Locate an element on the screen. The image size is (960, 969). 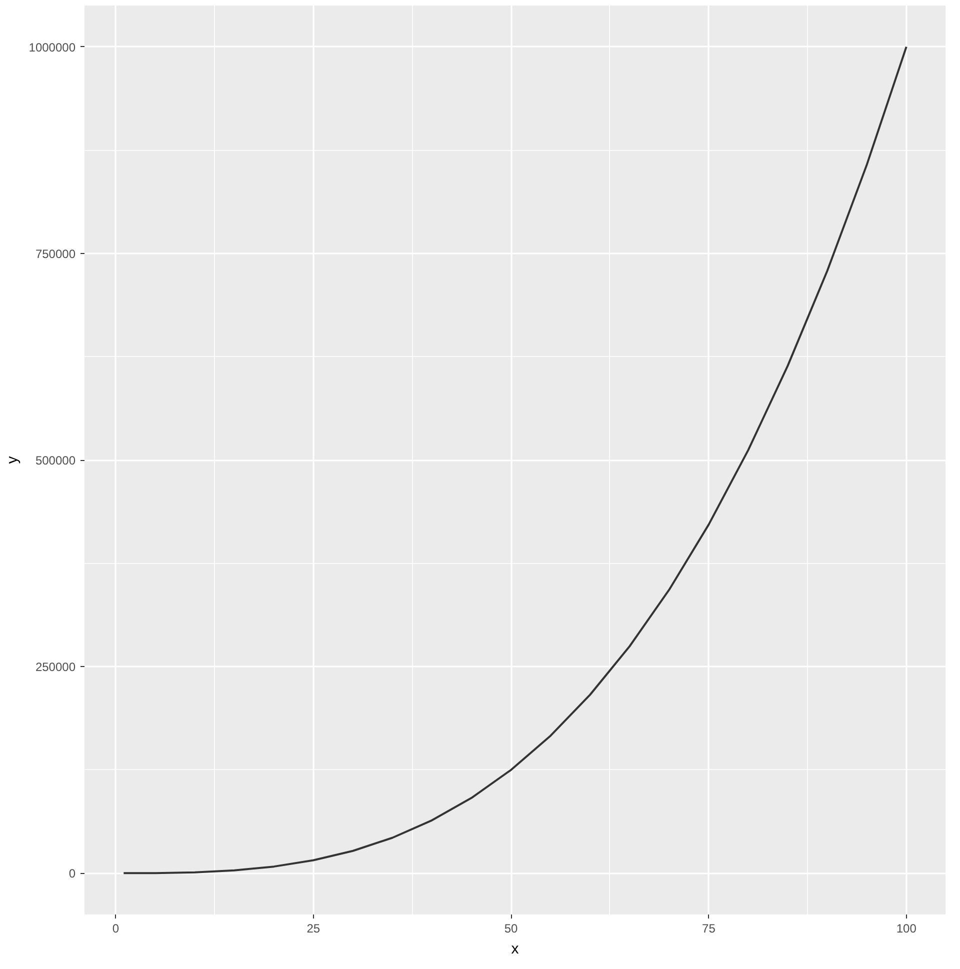
x-tick-label: 50 is located at coordinates (511, 929).